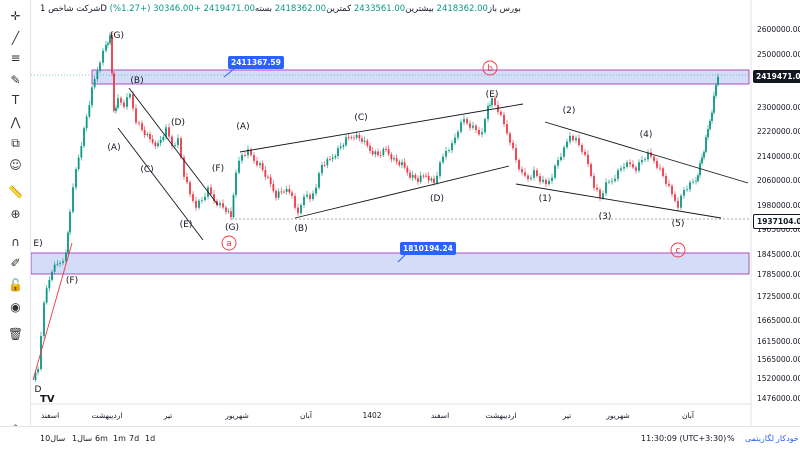  What do you see at coordinates (787, 438) in the screenshot?
I see `auto-scale-toggle: خودکار` at bounding box center [787, 438].